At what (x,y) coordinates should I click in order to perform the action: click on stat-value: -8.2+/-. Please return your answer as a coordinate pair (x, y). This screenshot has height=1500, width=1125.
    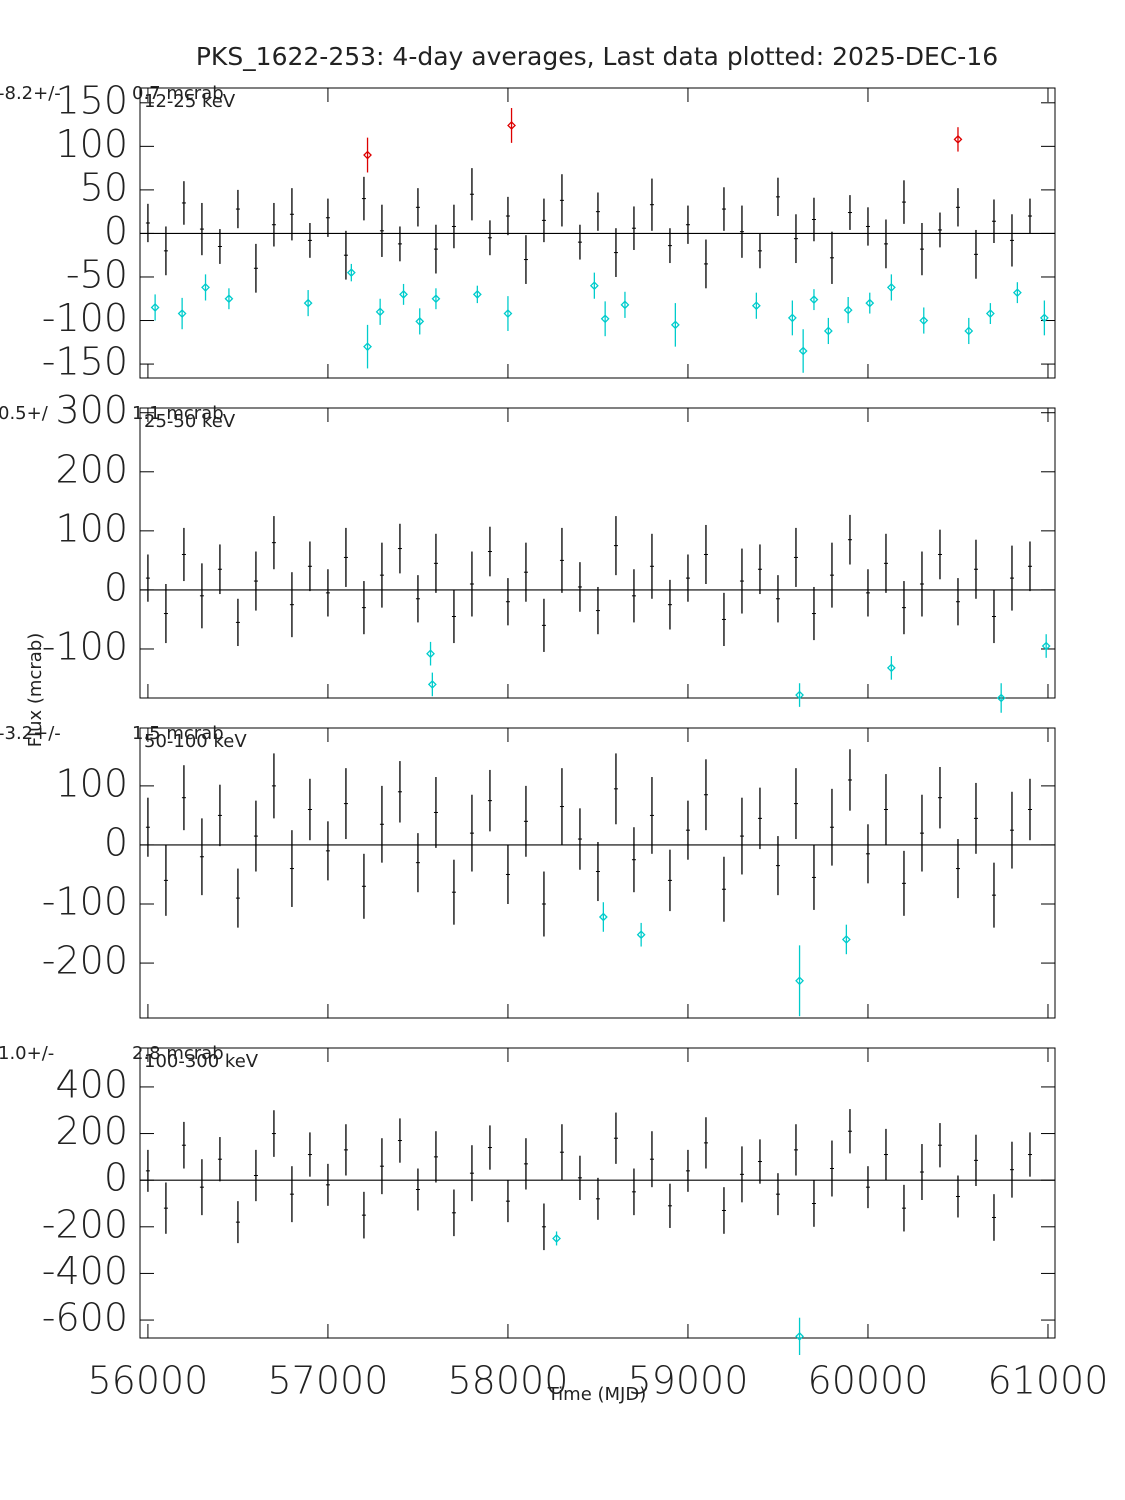
    Looking at the image, I should click on (30, 93).